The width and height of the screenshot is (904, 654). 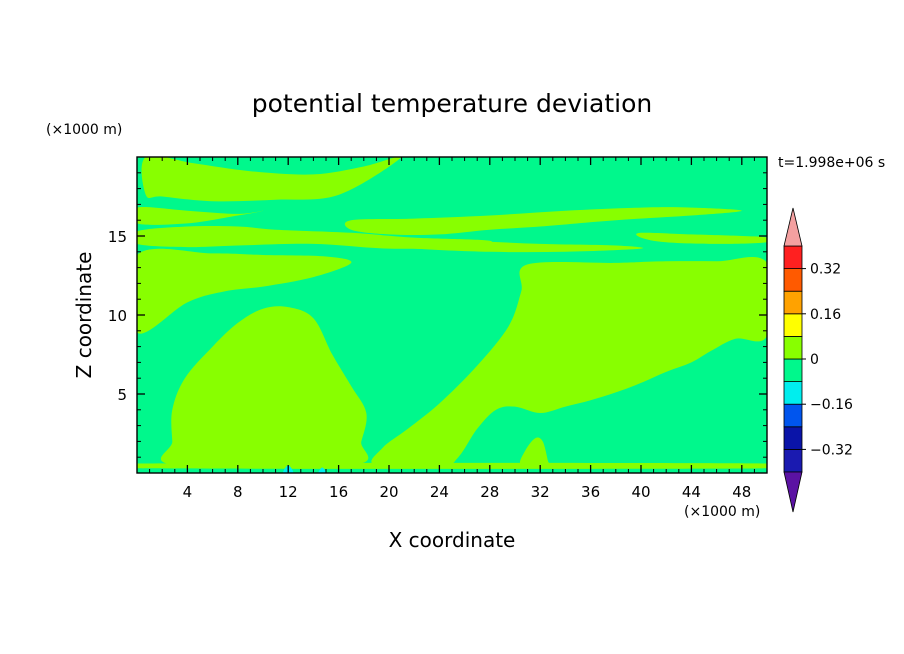 I want to click on x-tick-label: 4, so click(x=188, y=492).